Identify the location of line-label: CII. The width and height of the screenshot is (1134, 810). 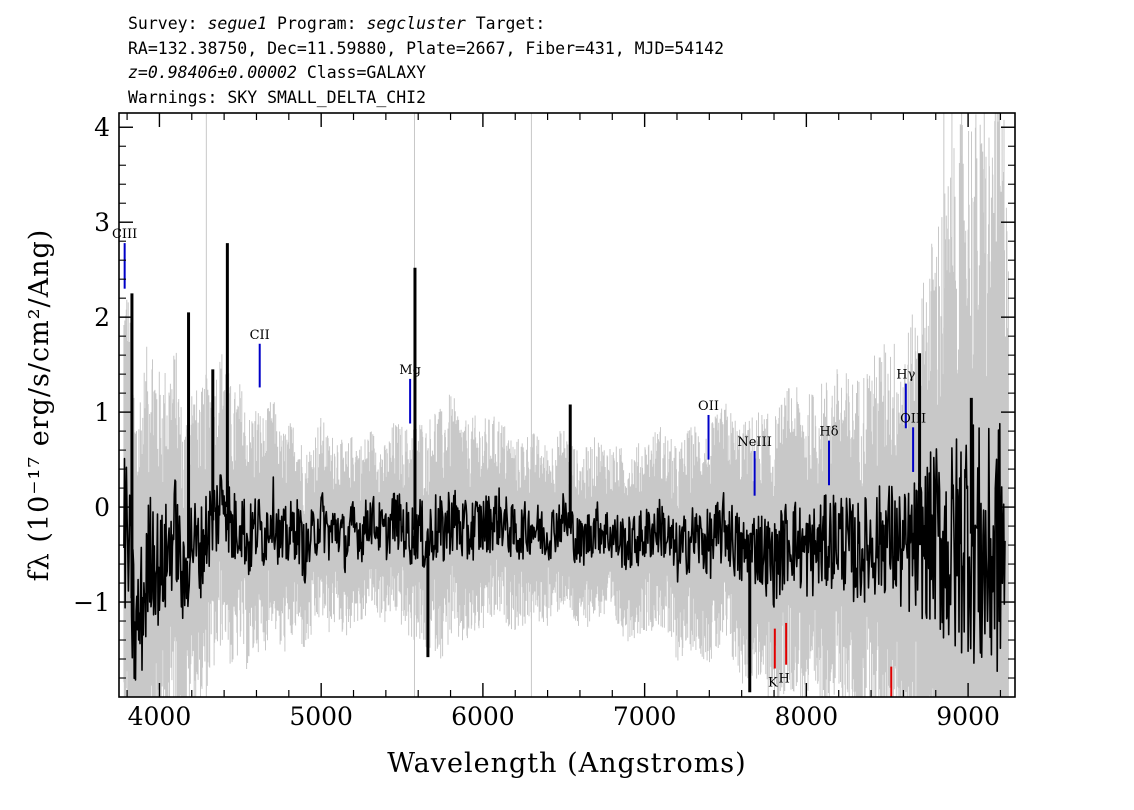
(260, 335).